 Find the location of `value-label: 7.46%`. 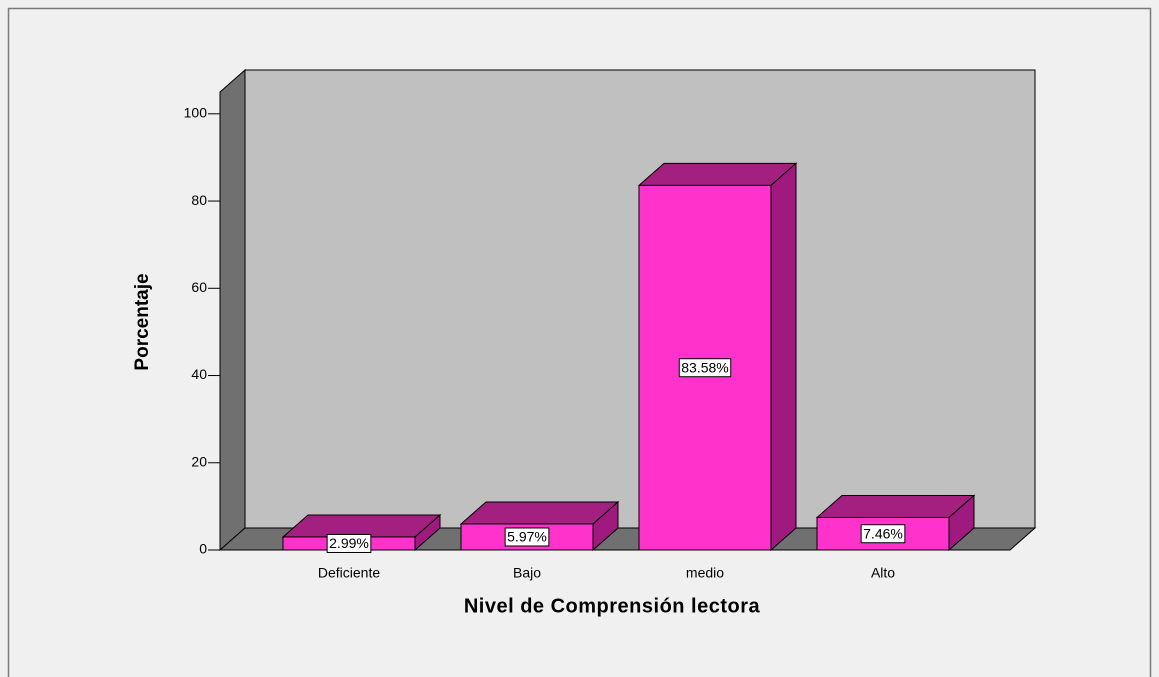

value-label: 7.46% is located at coordinates (883, 533).